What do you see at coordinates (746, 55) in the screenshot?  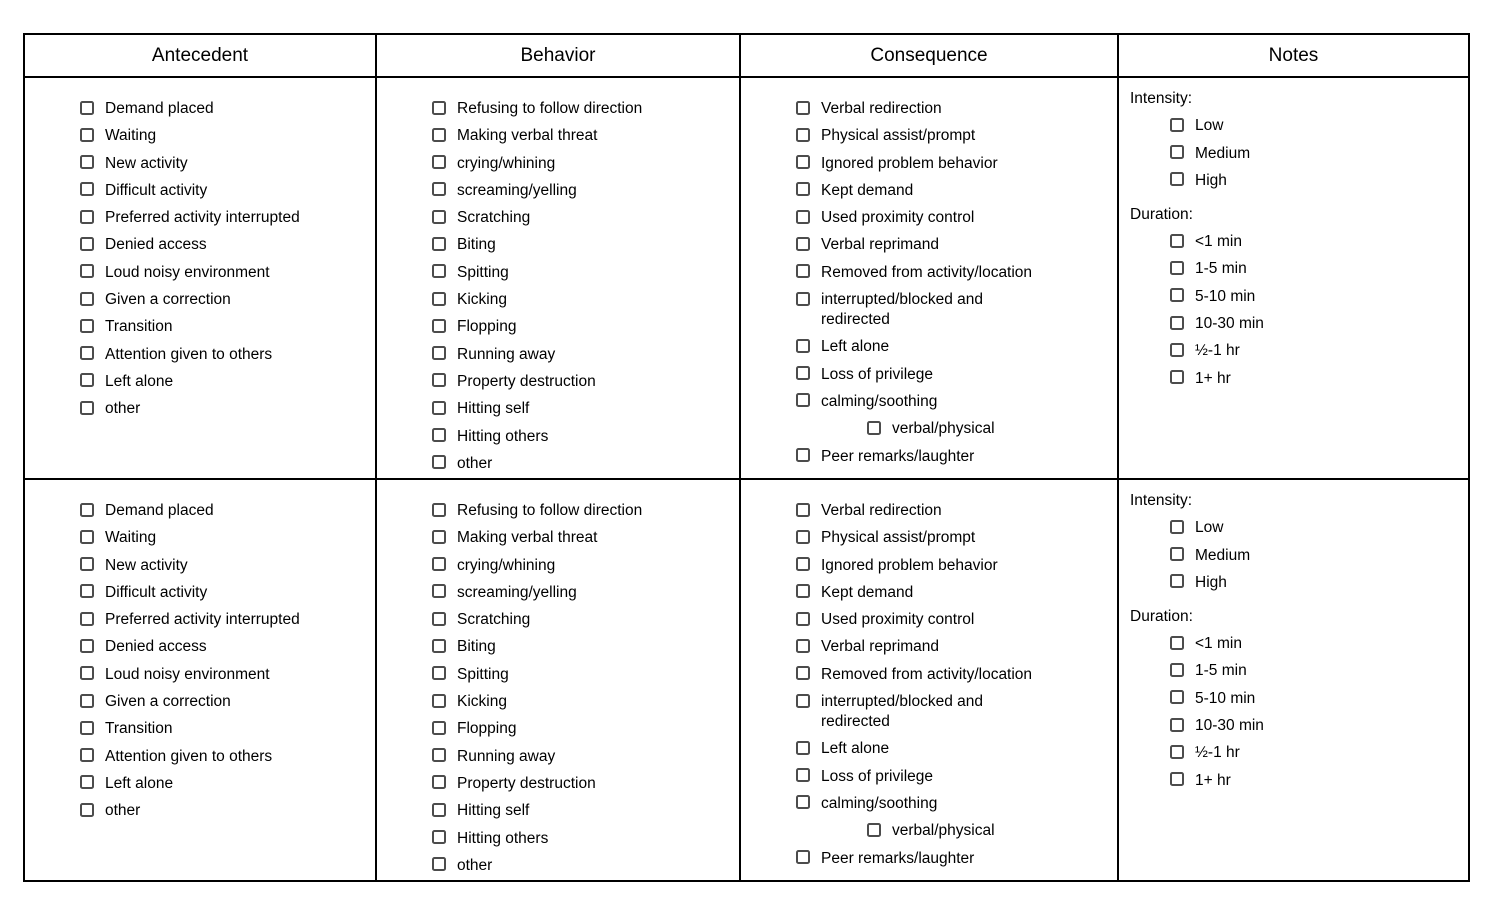 I see `header-row: Antecedent Behavior Consequence Notes` at bounding box center [746, 55].